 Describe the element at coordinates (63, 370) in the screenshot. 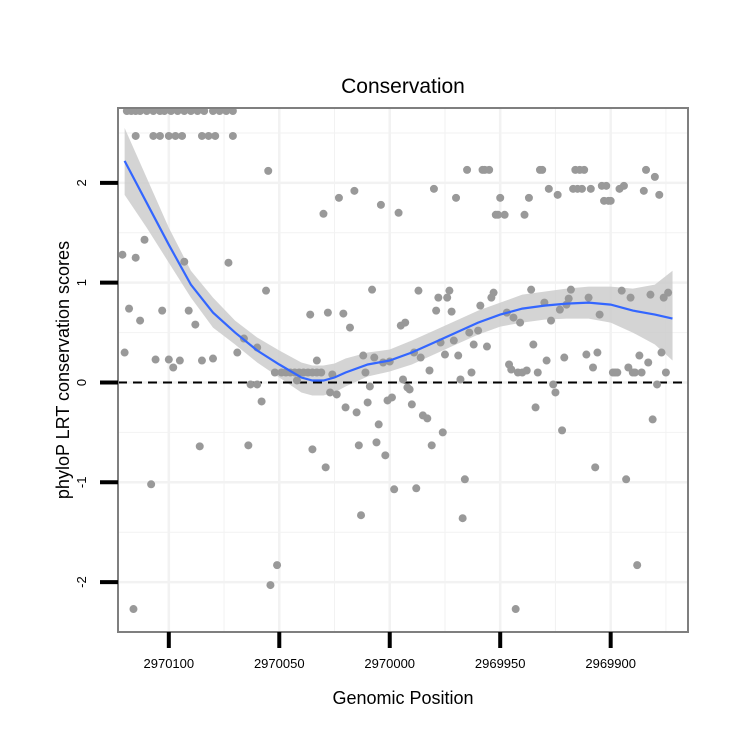

I see `y-axis-title: phyloP LRT conservation scores` at that location.